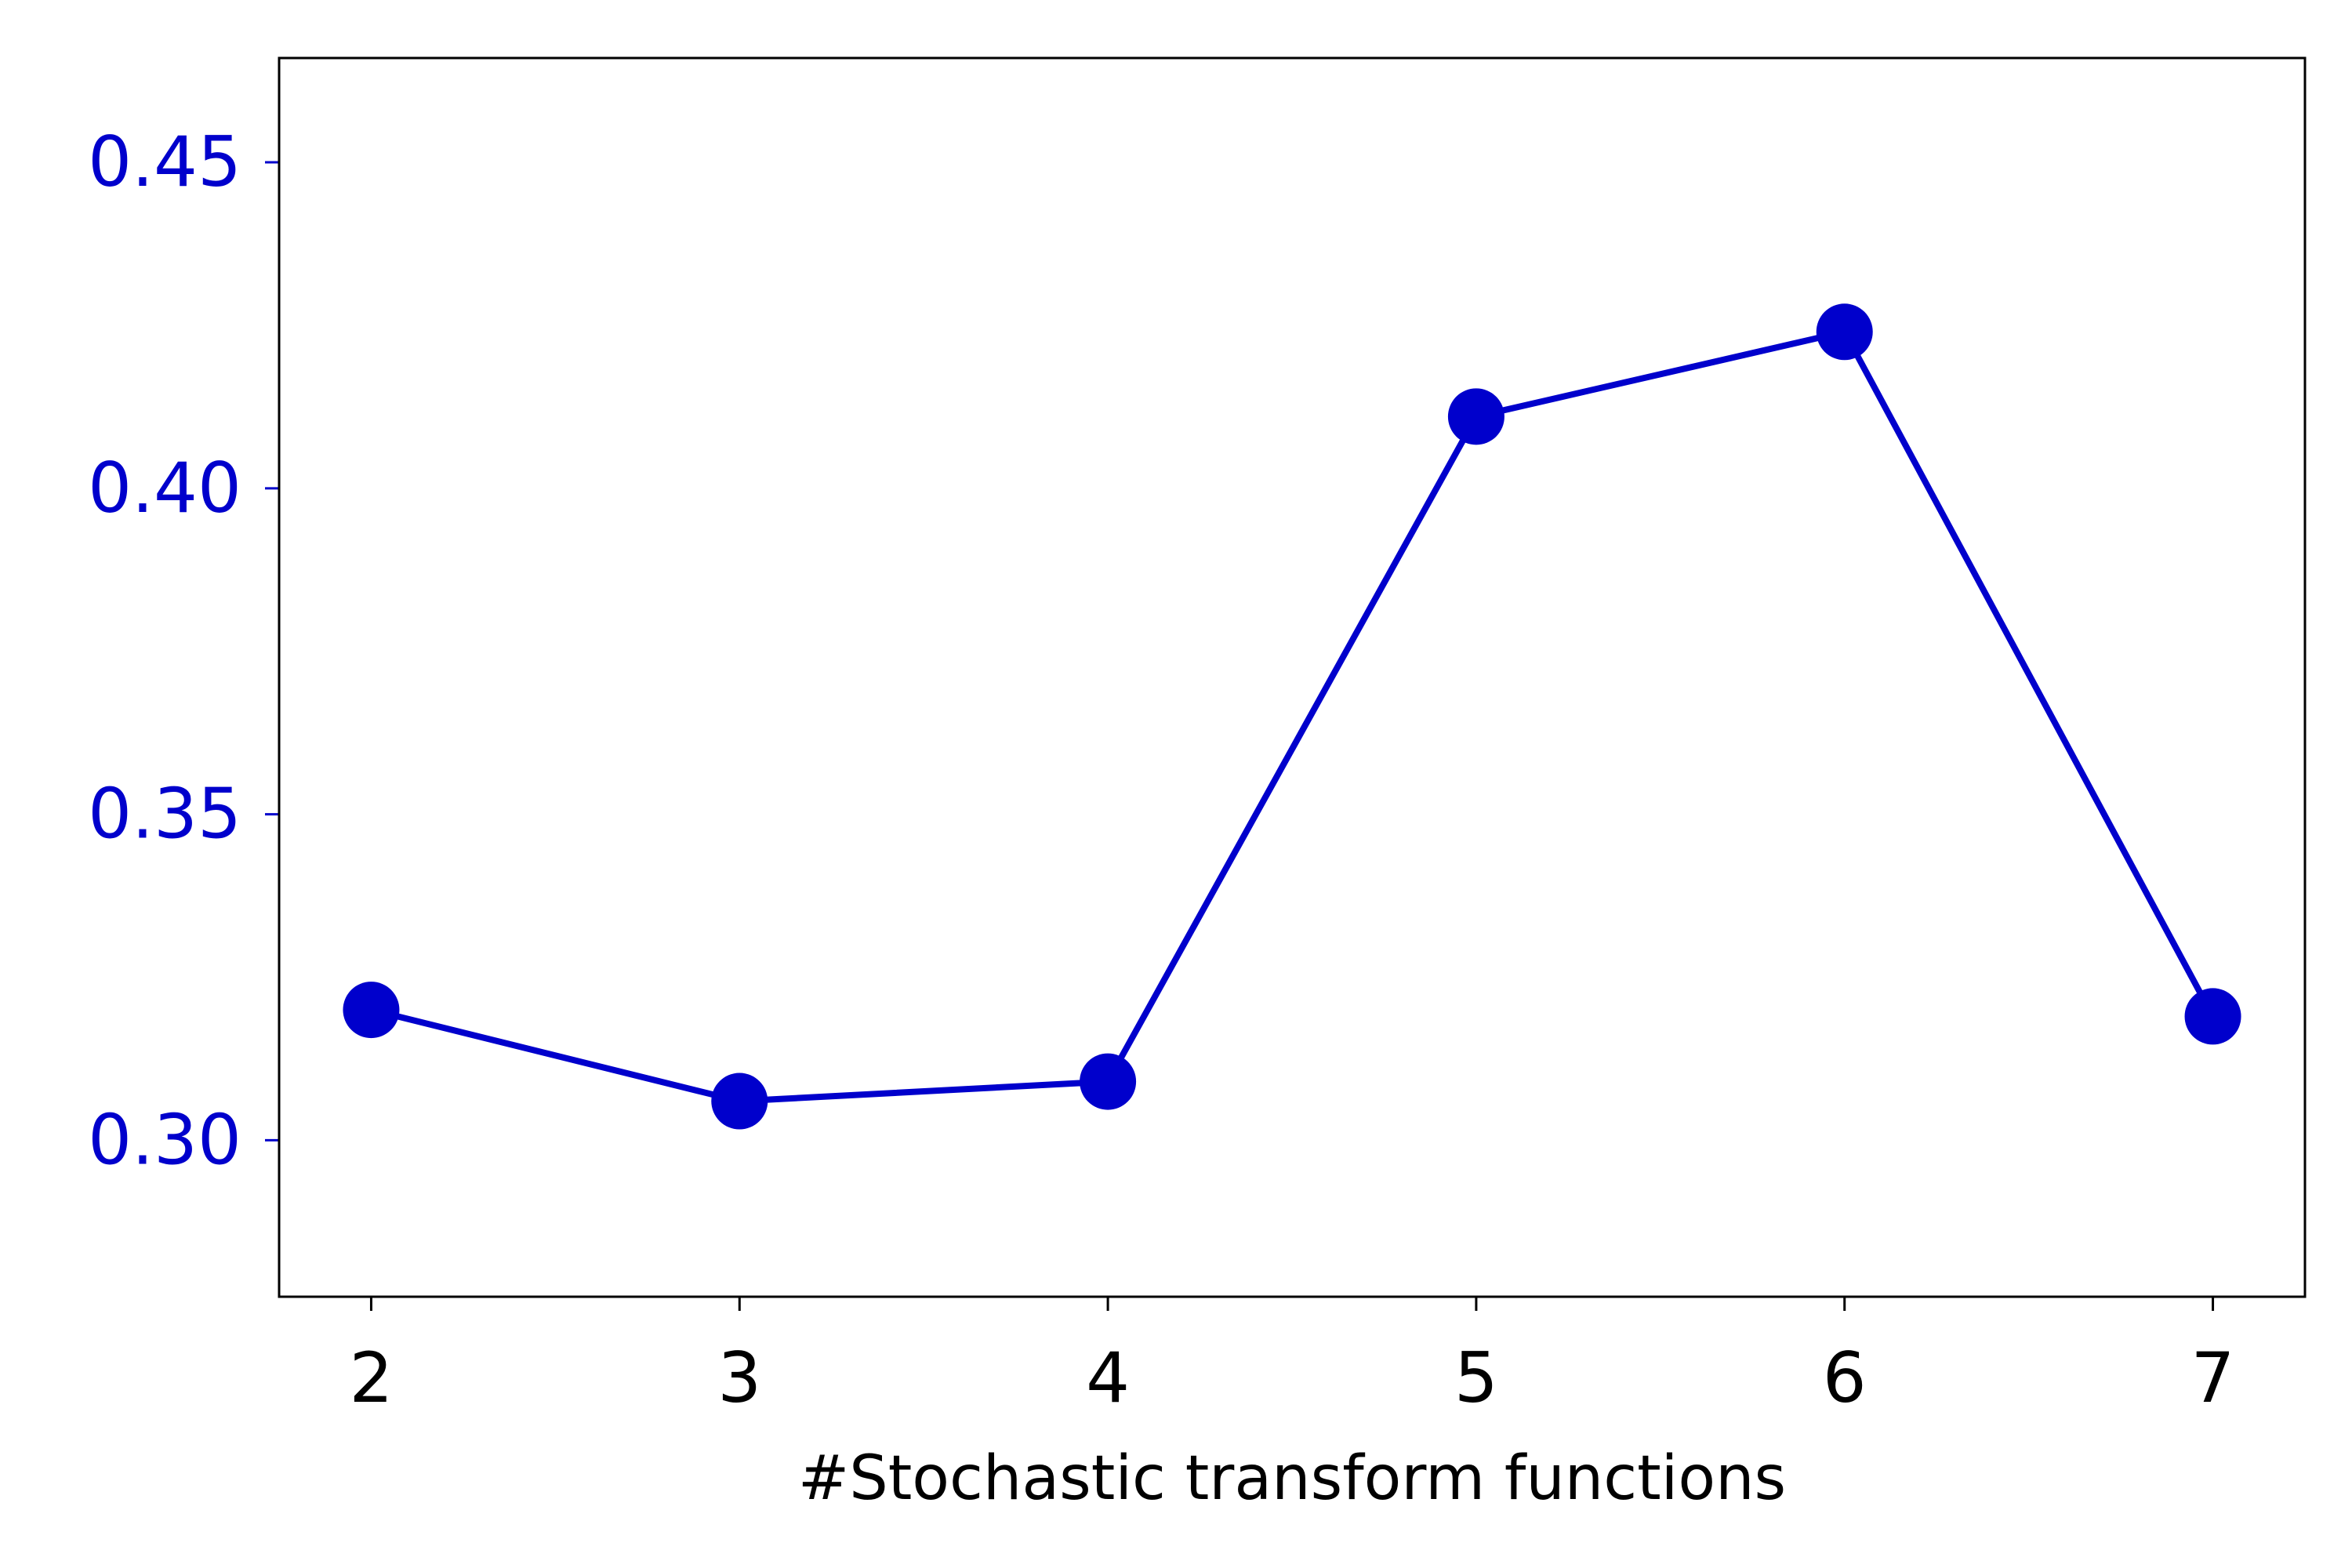  What do you see at coordinates (1108, 1378) in the screenshot?
I see `x-tick-label: 4` at bounding box center [1108, 1378].